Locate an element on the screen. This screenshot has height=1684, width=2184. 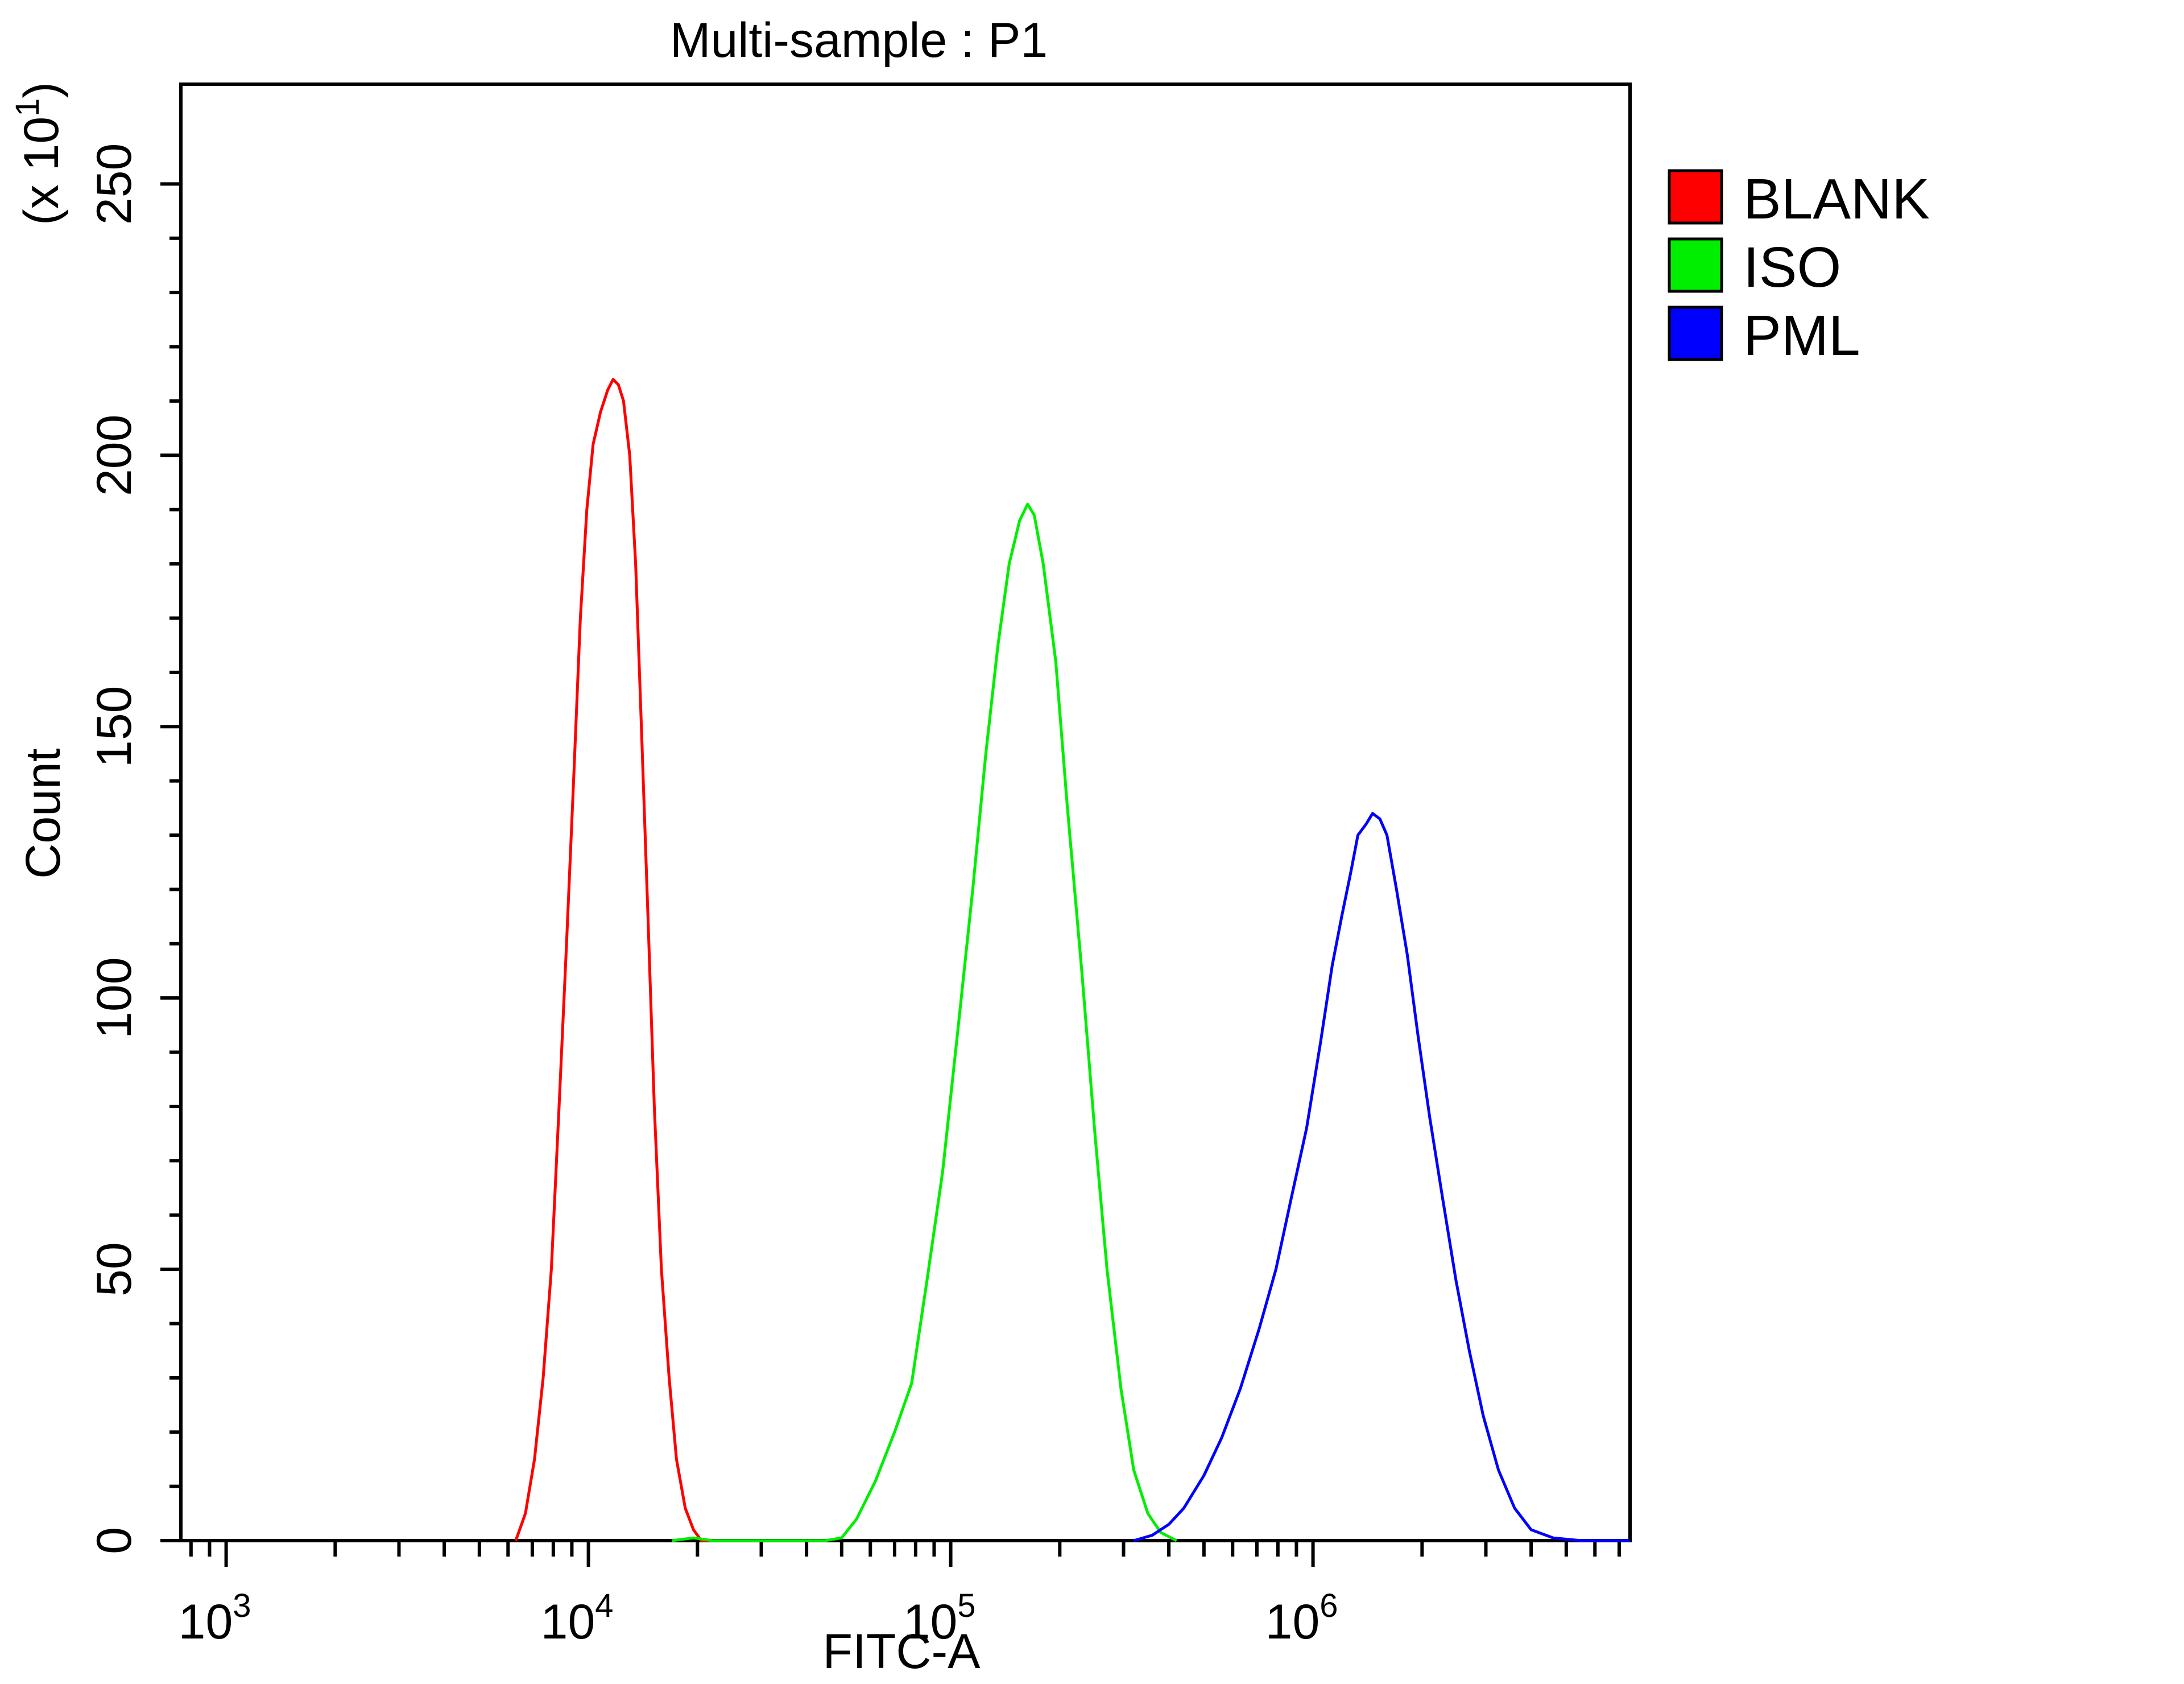
legend-swatch-iso is located at coordinates (1695, 265).